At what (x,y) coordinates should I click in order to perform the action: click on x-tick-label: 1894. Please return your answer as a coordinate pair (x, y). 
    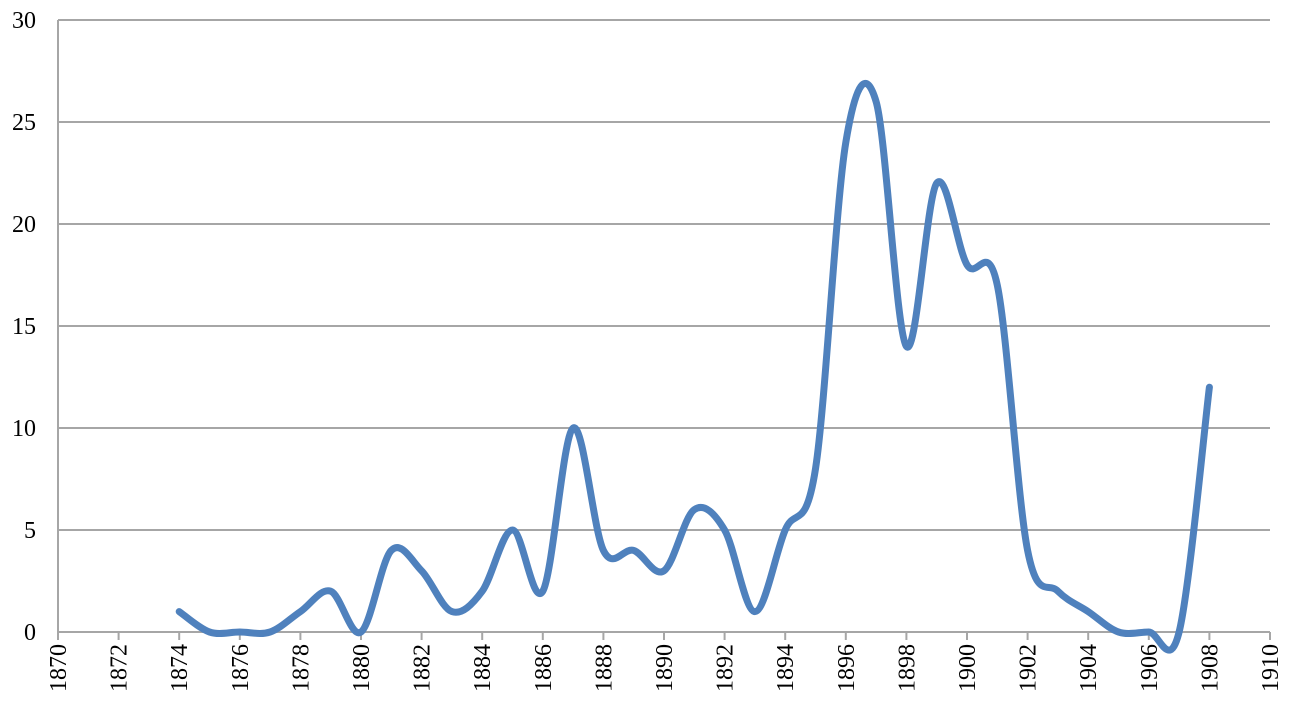
    Looking at the image, I should click on (786, 668).